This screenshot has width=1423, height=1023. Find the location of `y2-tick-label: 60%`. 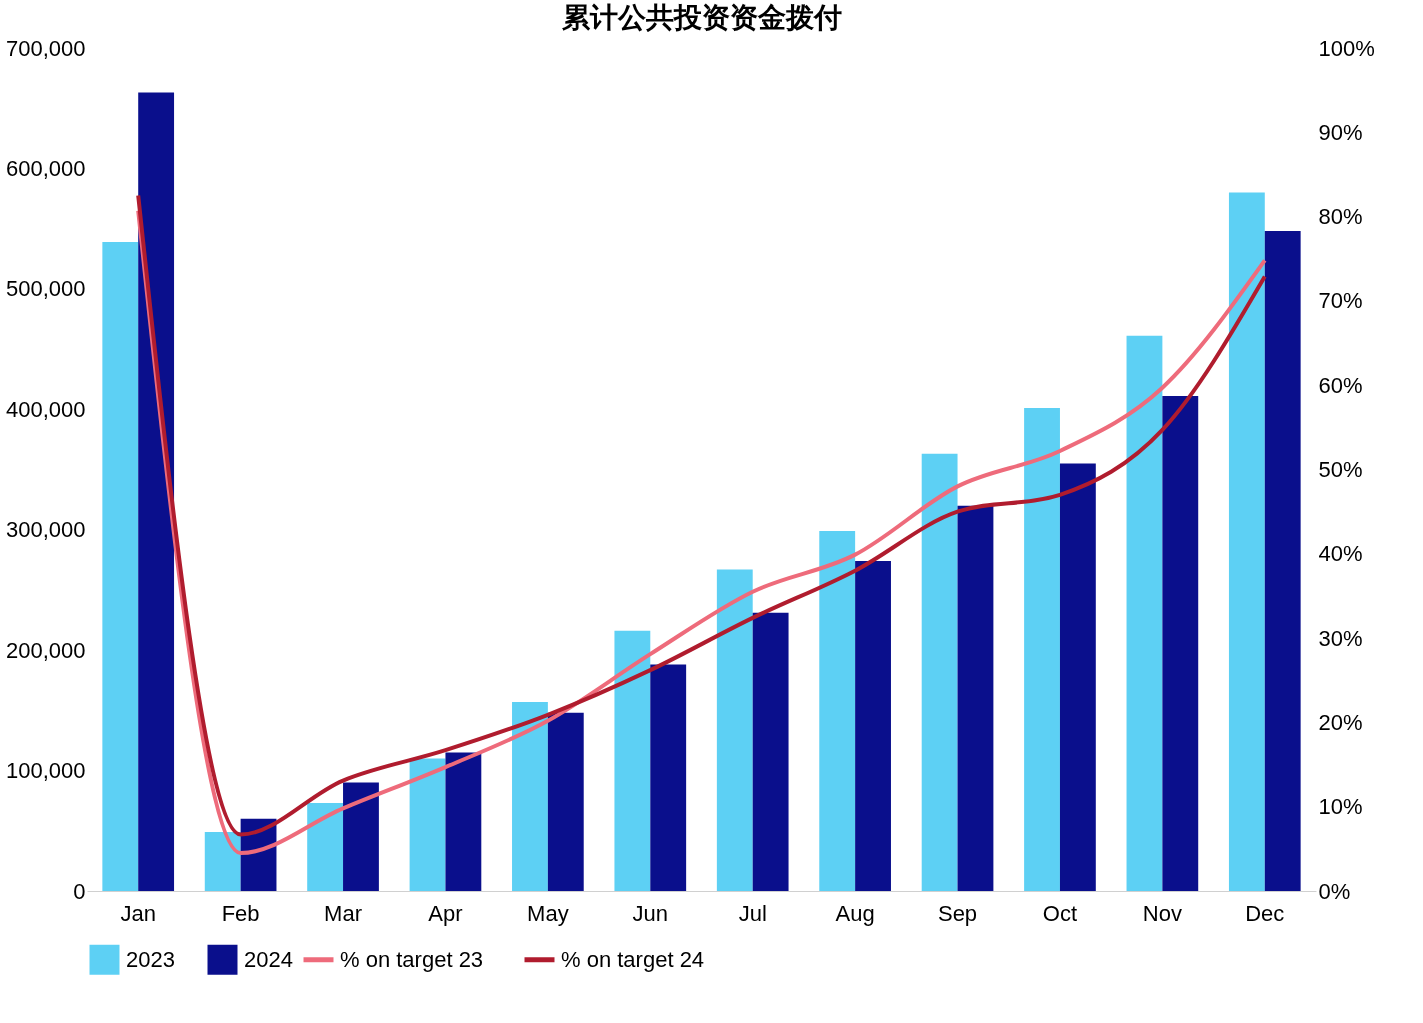

y2-tick-label: 60% is located at coordinates (1340, 385).